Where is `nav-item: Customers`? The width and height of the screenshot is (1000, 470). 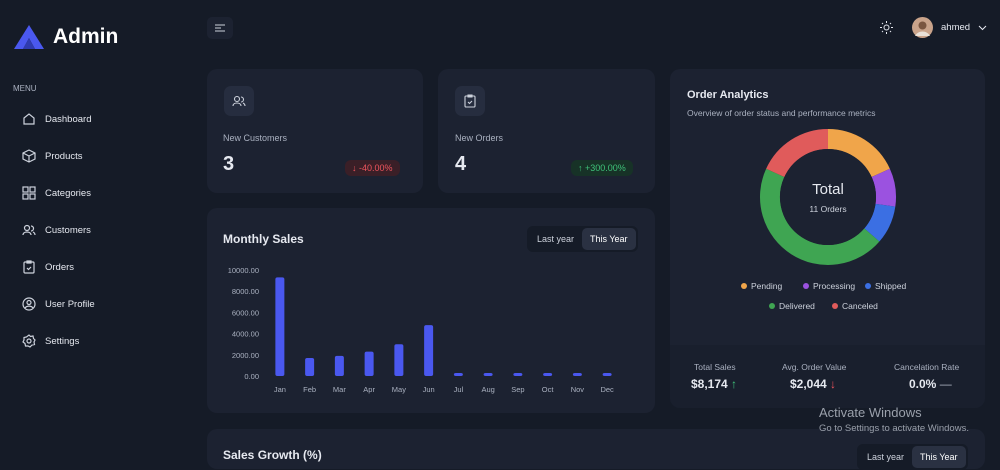 nav-item: Customers is located at coordinates (56, 230).